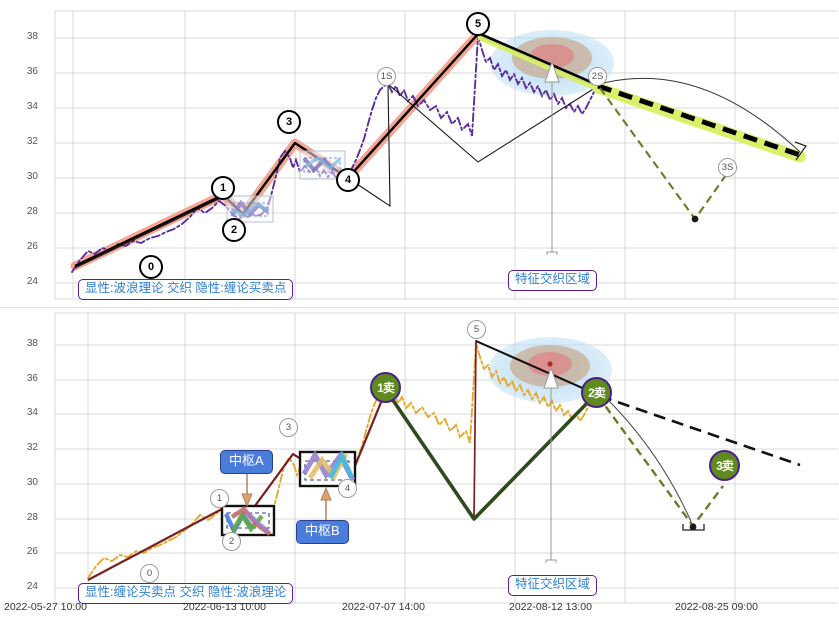  I want to click on top-projection-arc, so click(700, 115).